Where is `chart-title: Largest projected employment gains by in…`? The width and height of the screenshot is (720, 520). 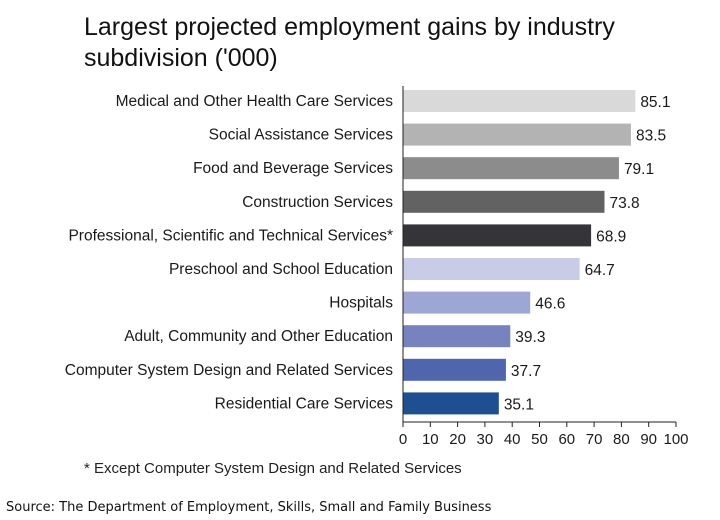 chart-title: Largest projected employment gains by in… is located at coordinates (349, 42).